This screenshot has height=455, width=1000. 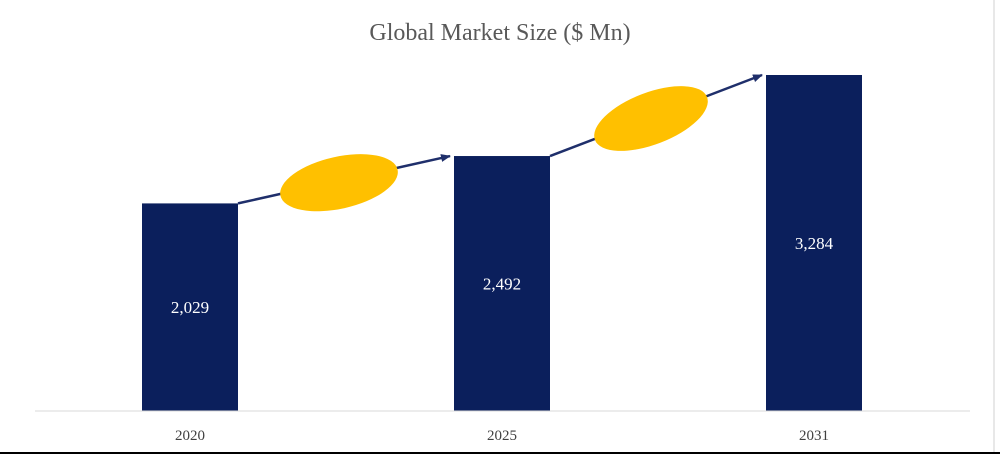 I want to click on data-labels: 2,029 2,492 3,284, so click(x=502, y=275).